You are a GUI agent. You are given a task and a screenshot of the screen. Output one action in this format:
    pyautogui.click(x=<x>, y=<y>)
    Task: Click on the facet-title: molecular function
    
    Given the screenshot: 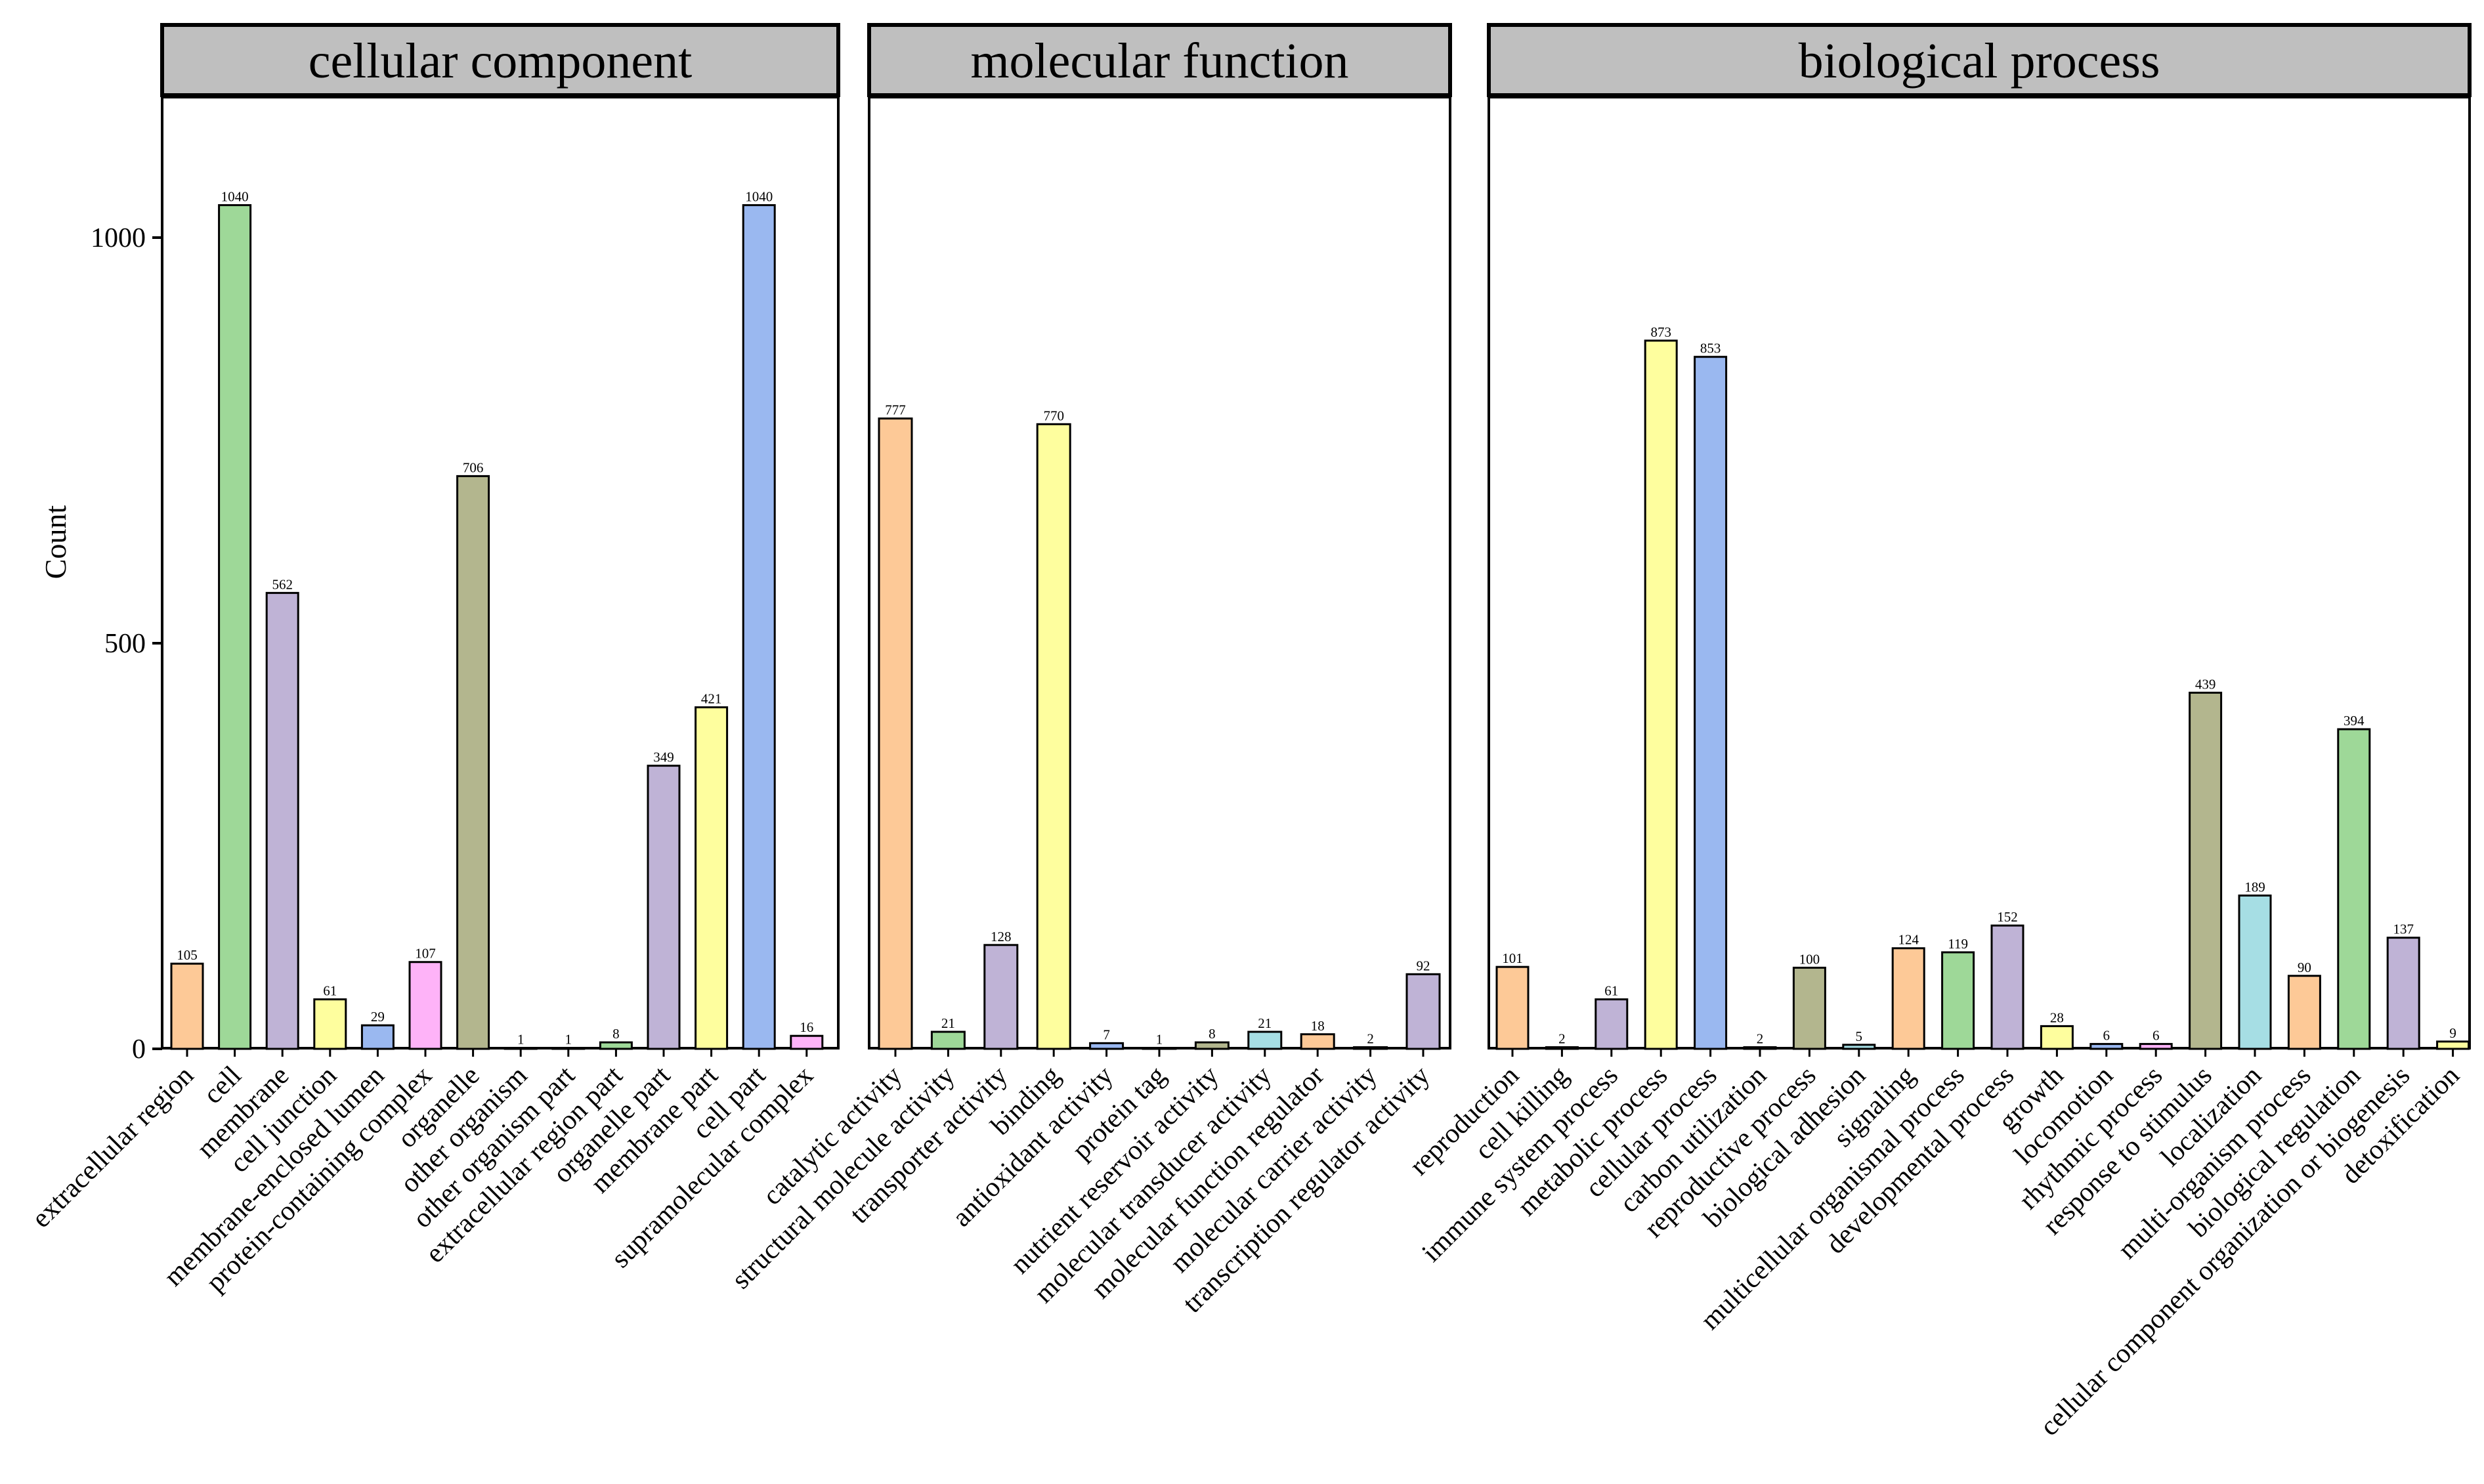 What is the action you would take?
    pyautogui.click(x=1159, y=61)
    